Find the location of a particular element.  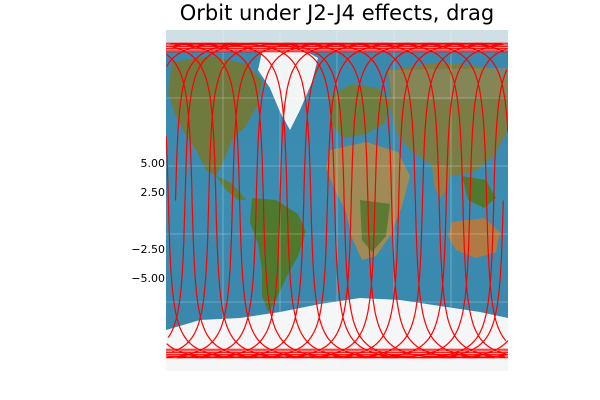

y-axis-ticks: 5.00 2.50 −2.50 −5.00 is located at coordinates (148, 221).